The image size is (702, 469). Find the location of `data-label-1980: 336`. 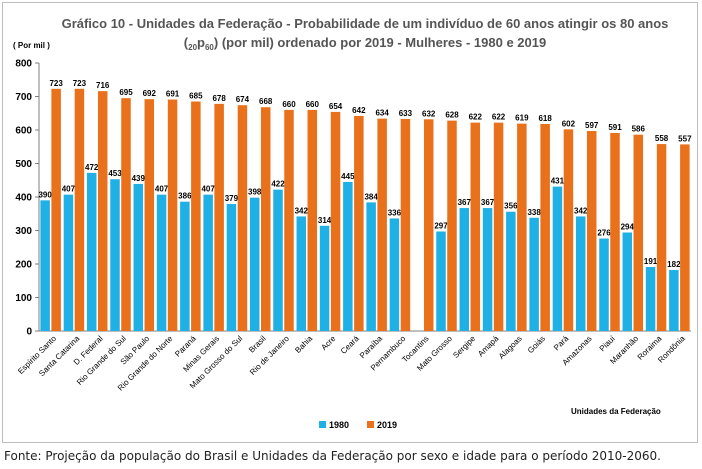

data-label-1980: 336 is located at coordinates (395, 212).